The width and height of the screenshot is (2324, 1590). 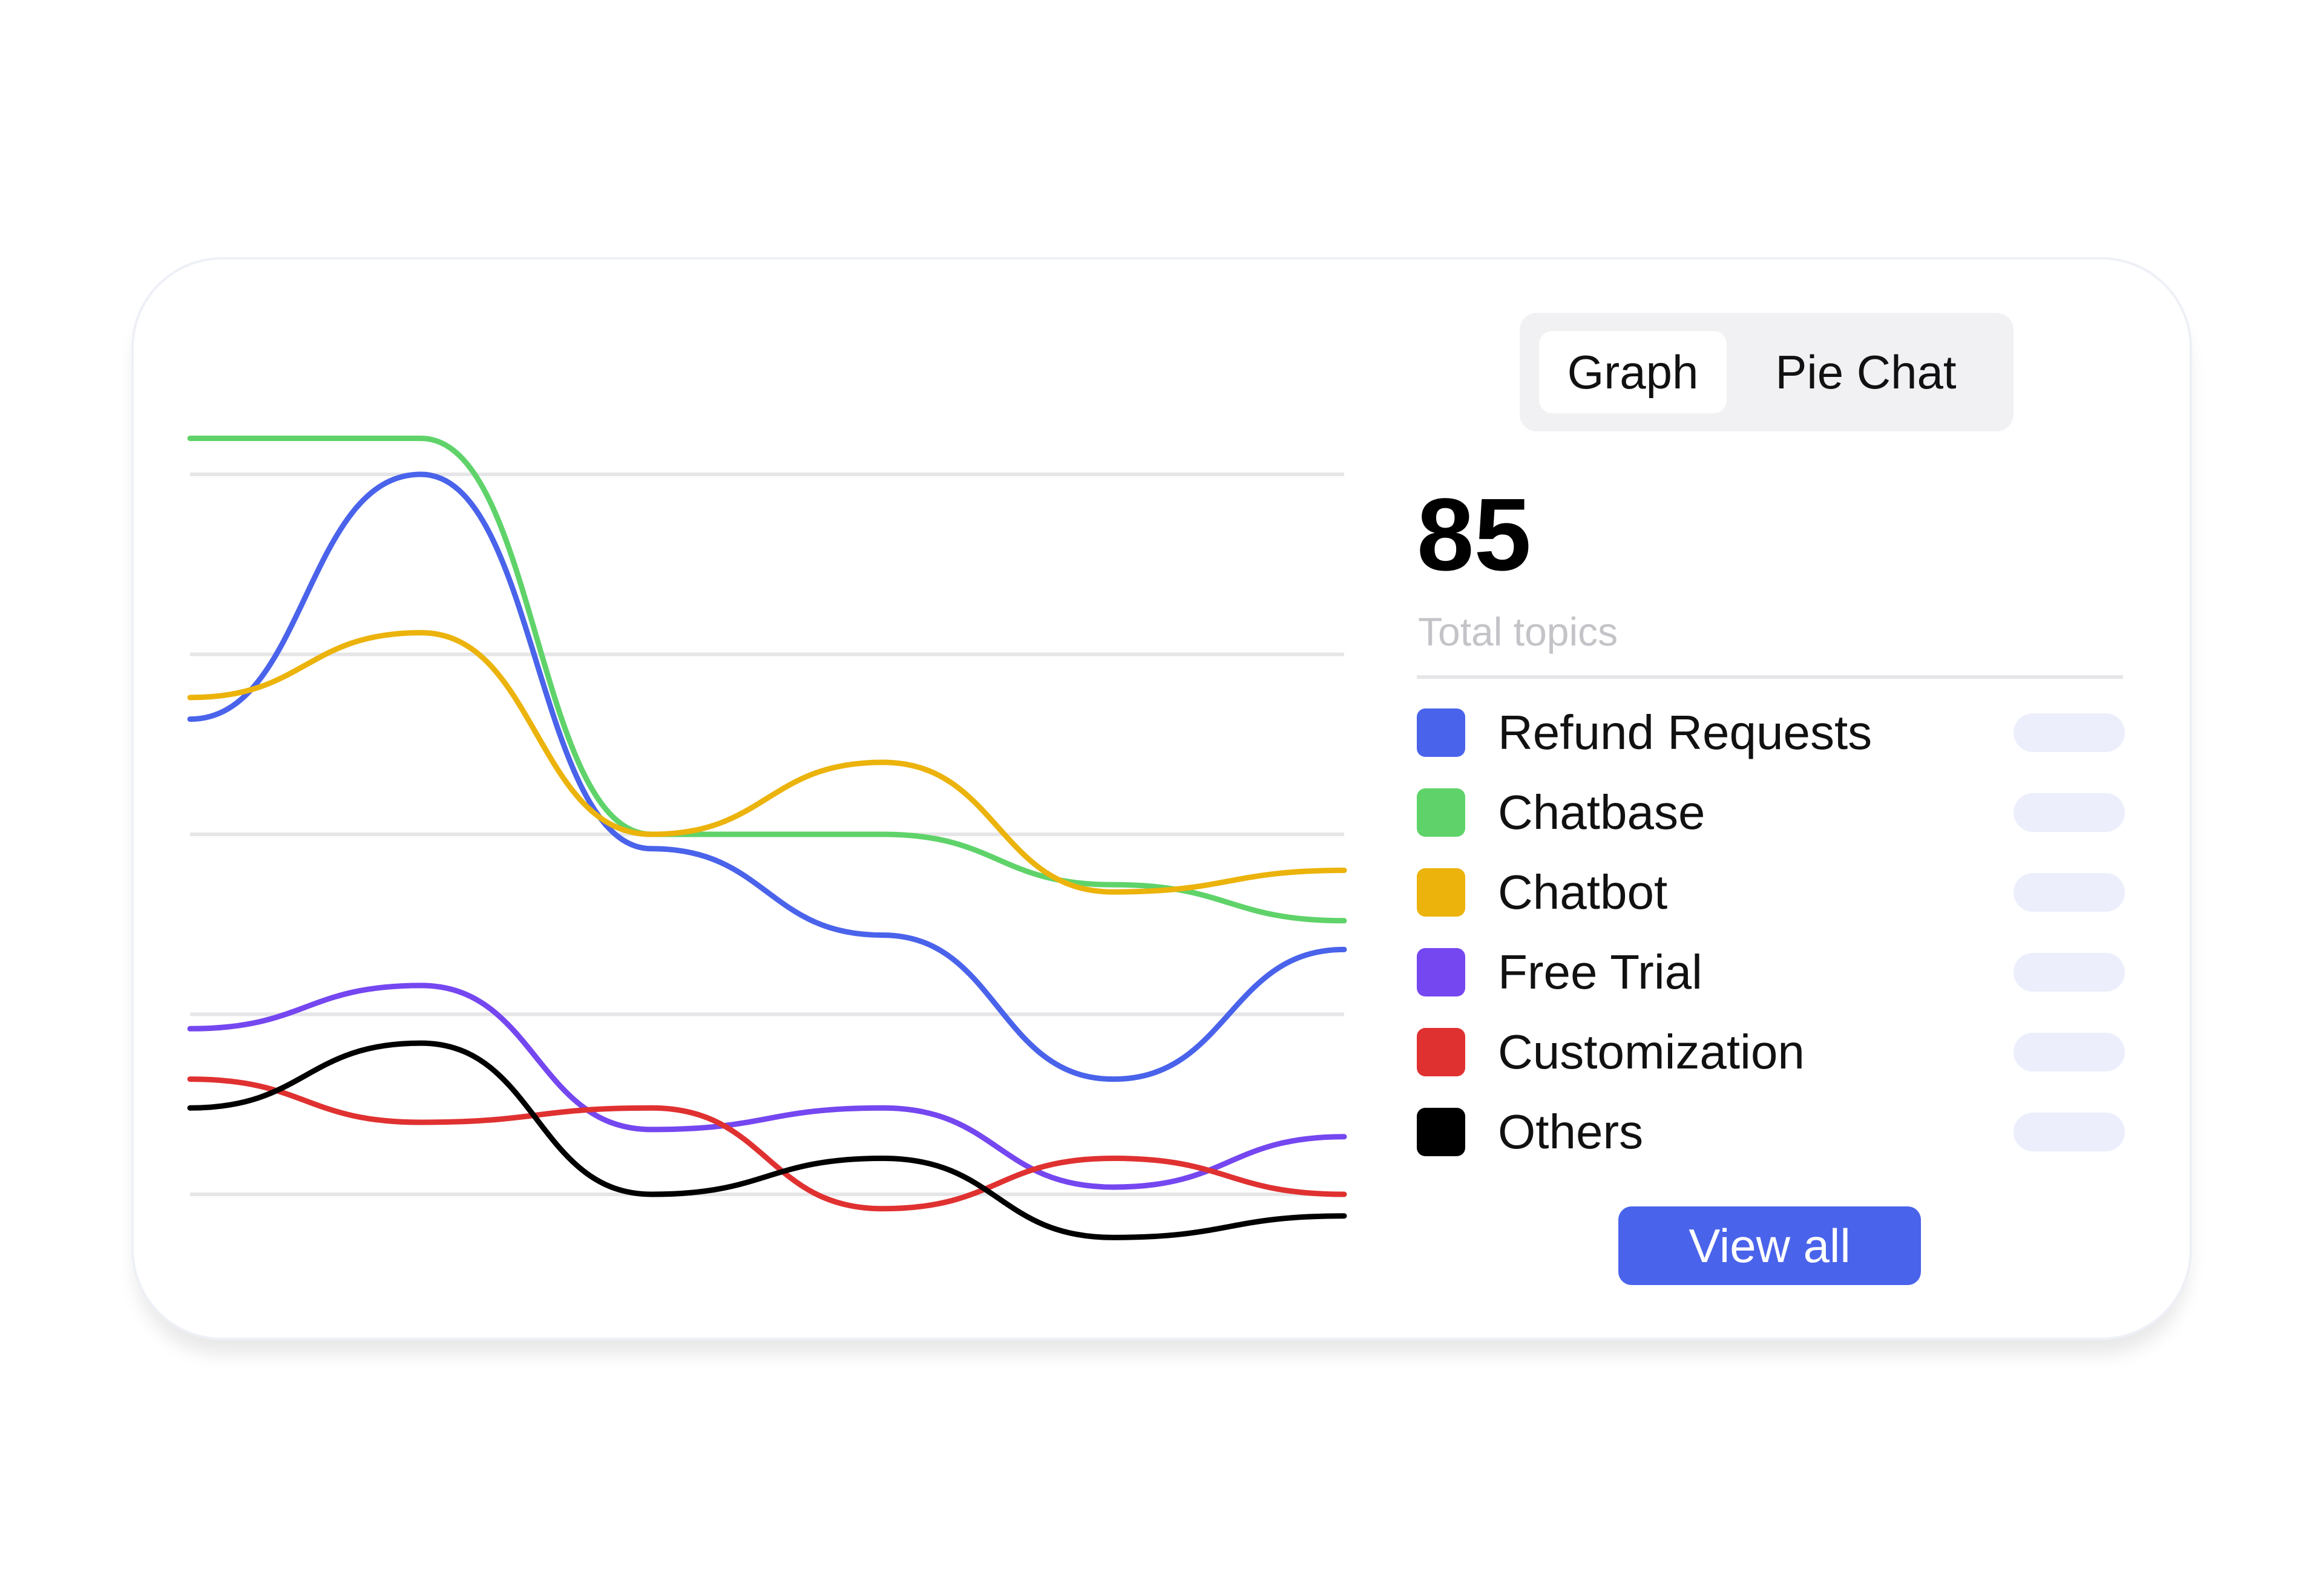 I want to click on legend-label: Chatbot, so click(x=1583, y=892).